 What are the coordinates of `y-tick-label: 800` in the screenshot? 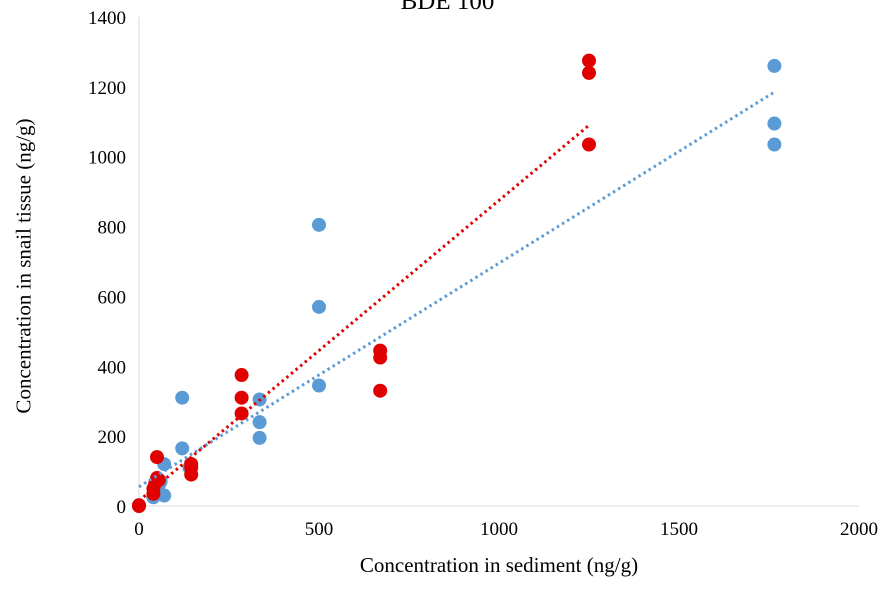 It's located at (112, 228).